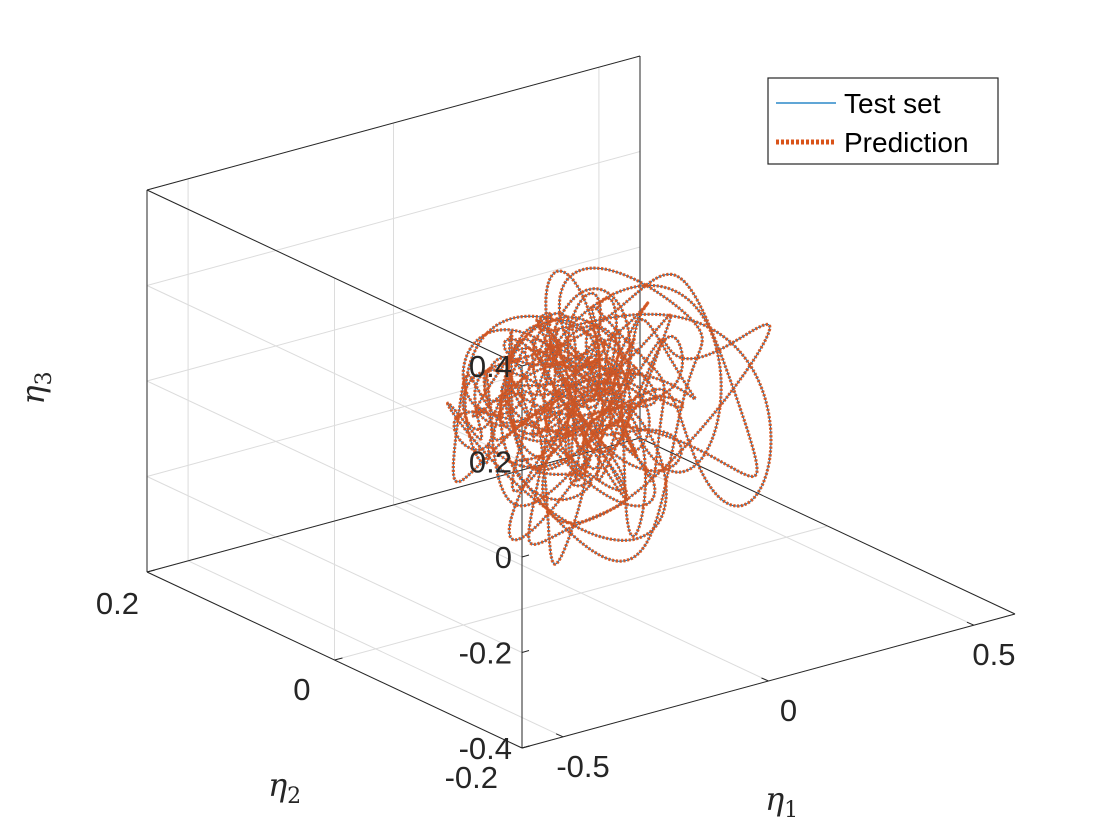  Describe the element at coordinates (503, 557) in the screenshot. I see `z-tick-label: 0` at that location.